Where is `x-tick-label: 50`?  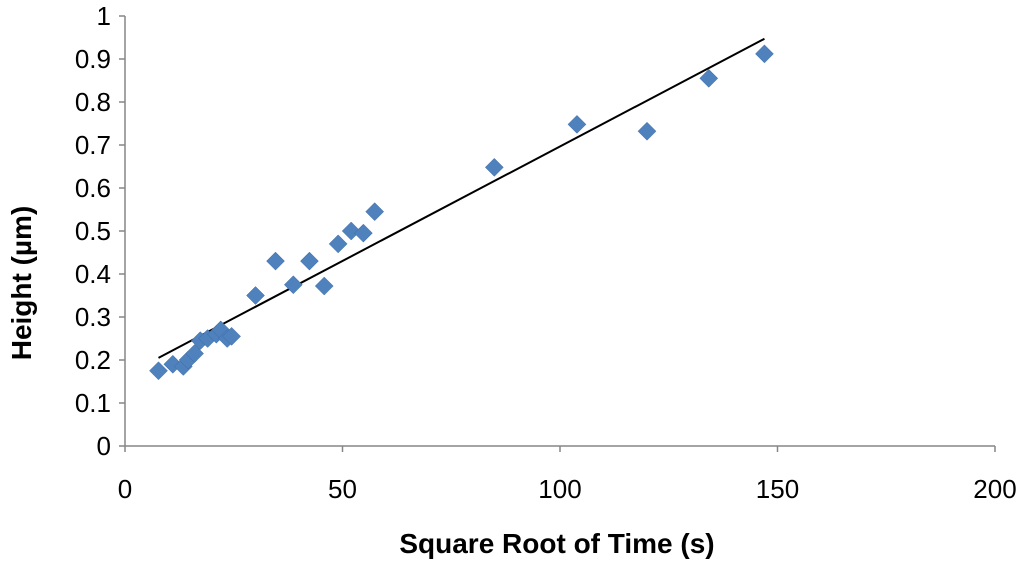
x-tick-label: 50 is located at coordinates (342, 489).